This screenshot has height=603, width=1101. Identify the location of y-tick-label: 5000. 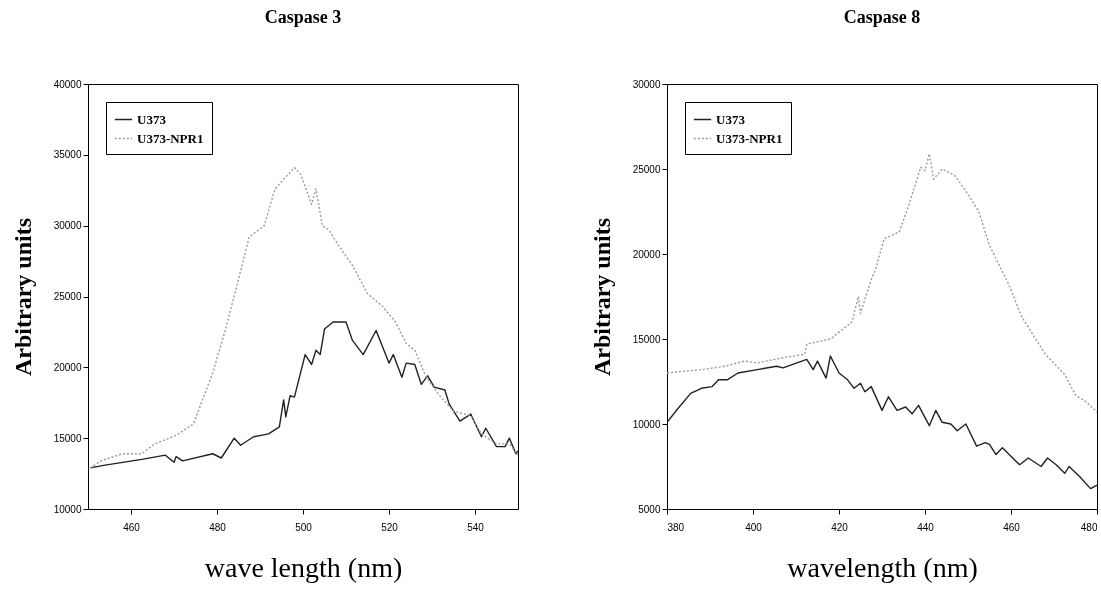
(649, 509).